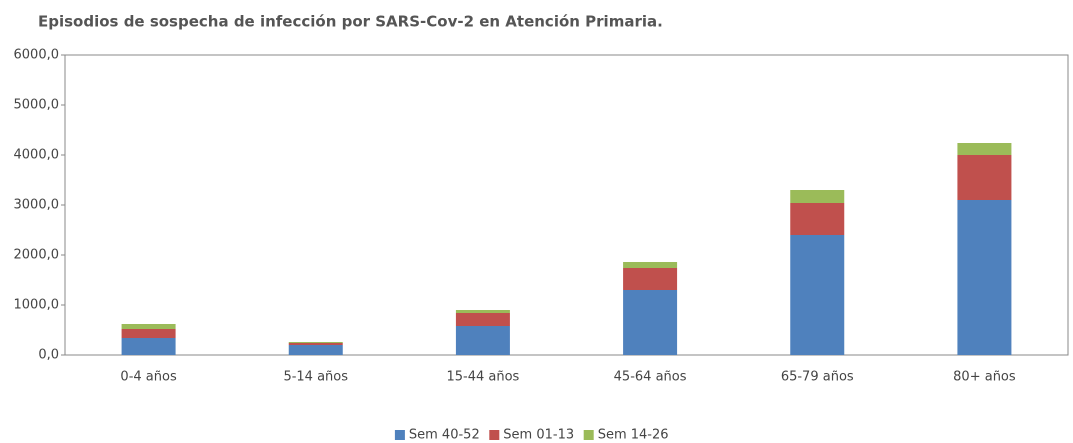  I want to click on y-tick-label: 0,0, so click(48, 355).